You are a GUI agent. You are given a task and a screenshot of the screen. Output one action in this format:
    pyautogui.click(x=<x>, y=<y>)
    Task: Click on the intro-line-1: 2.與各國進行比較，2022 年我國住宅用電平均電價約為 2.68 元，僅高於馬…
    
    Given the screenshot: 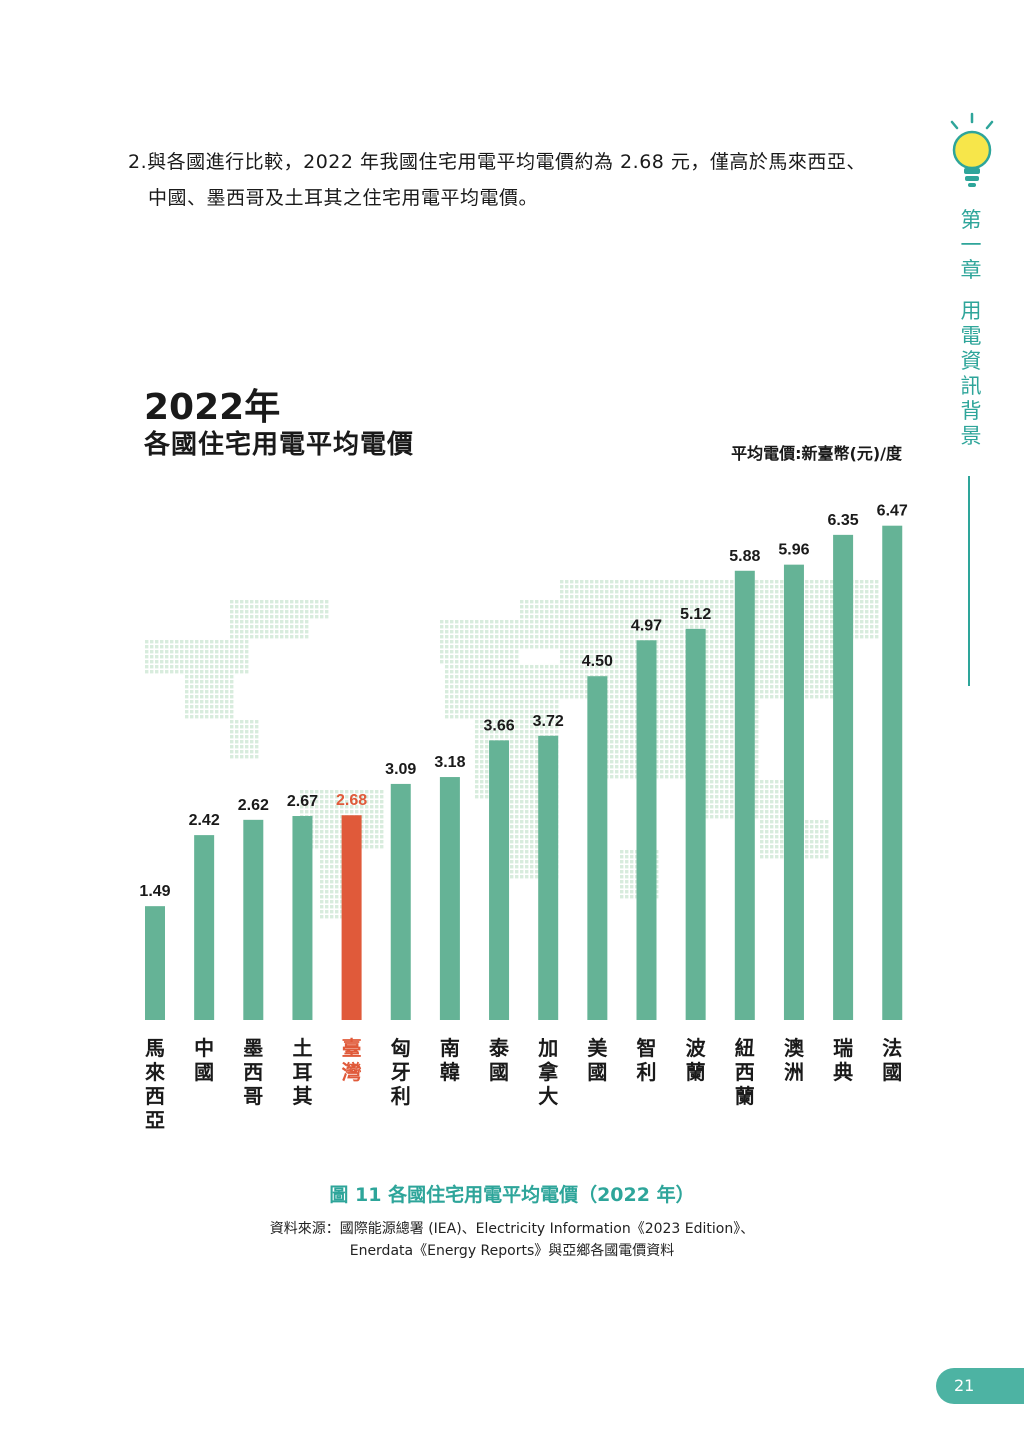 What is the action you would take?
    pyautogui.click(x=497, y=162)
    